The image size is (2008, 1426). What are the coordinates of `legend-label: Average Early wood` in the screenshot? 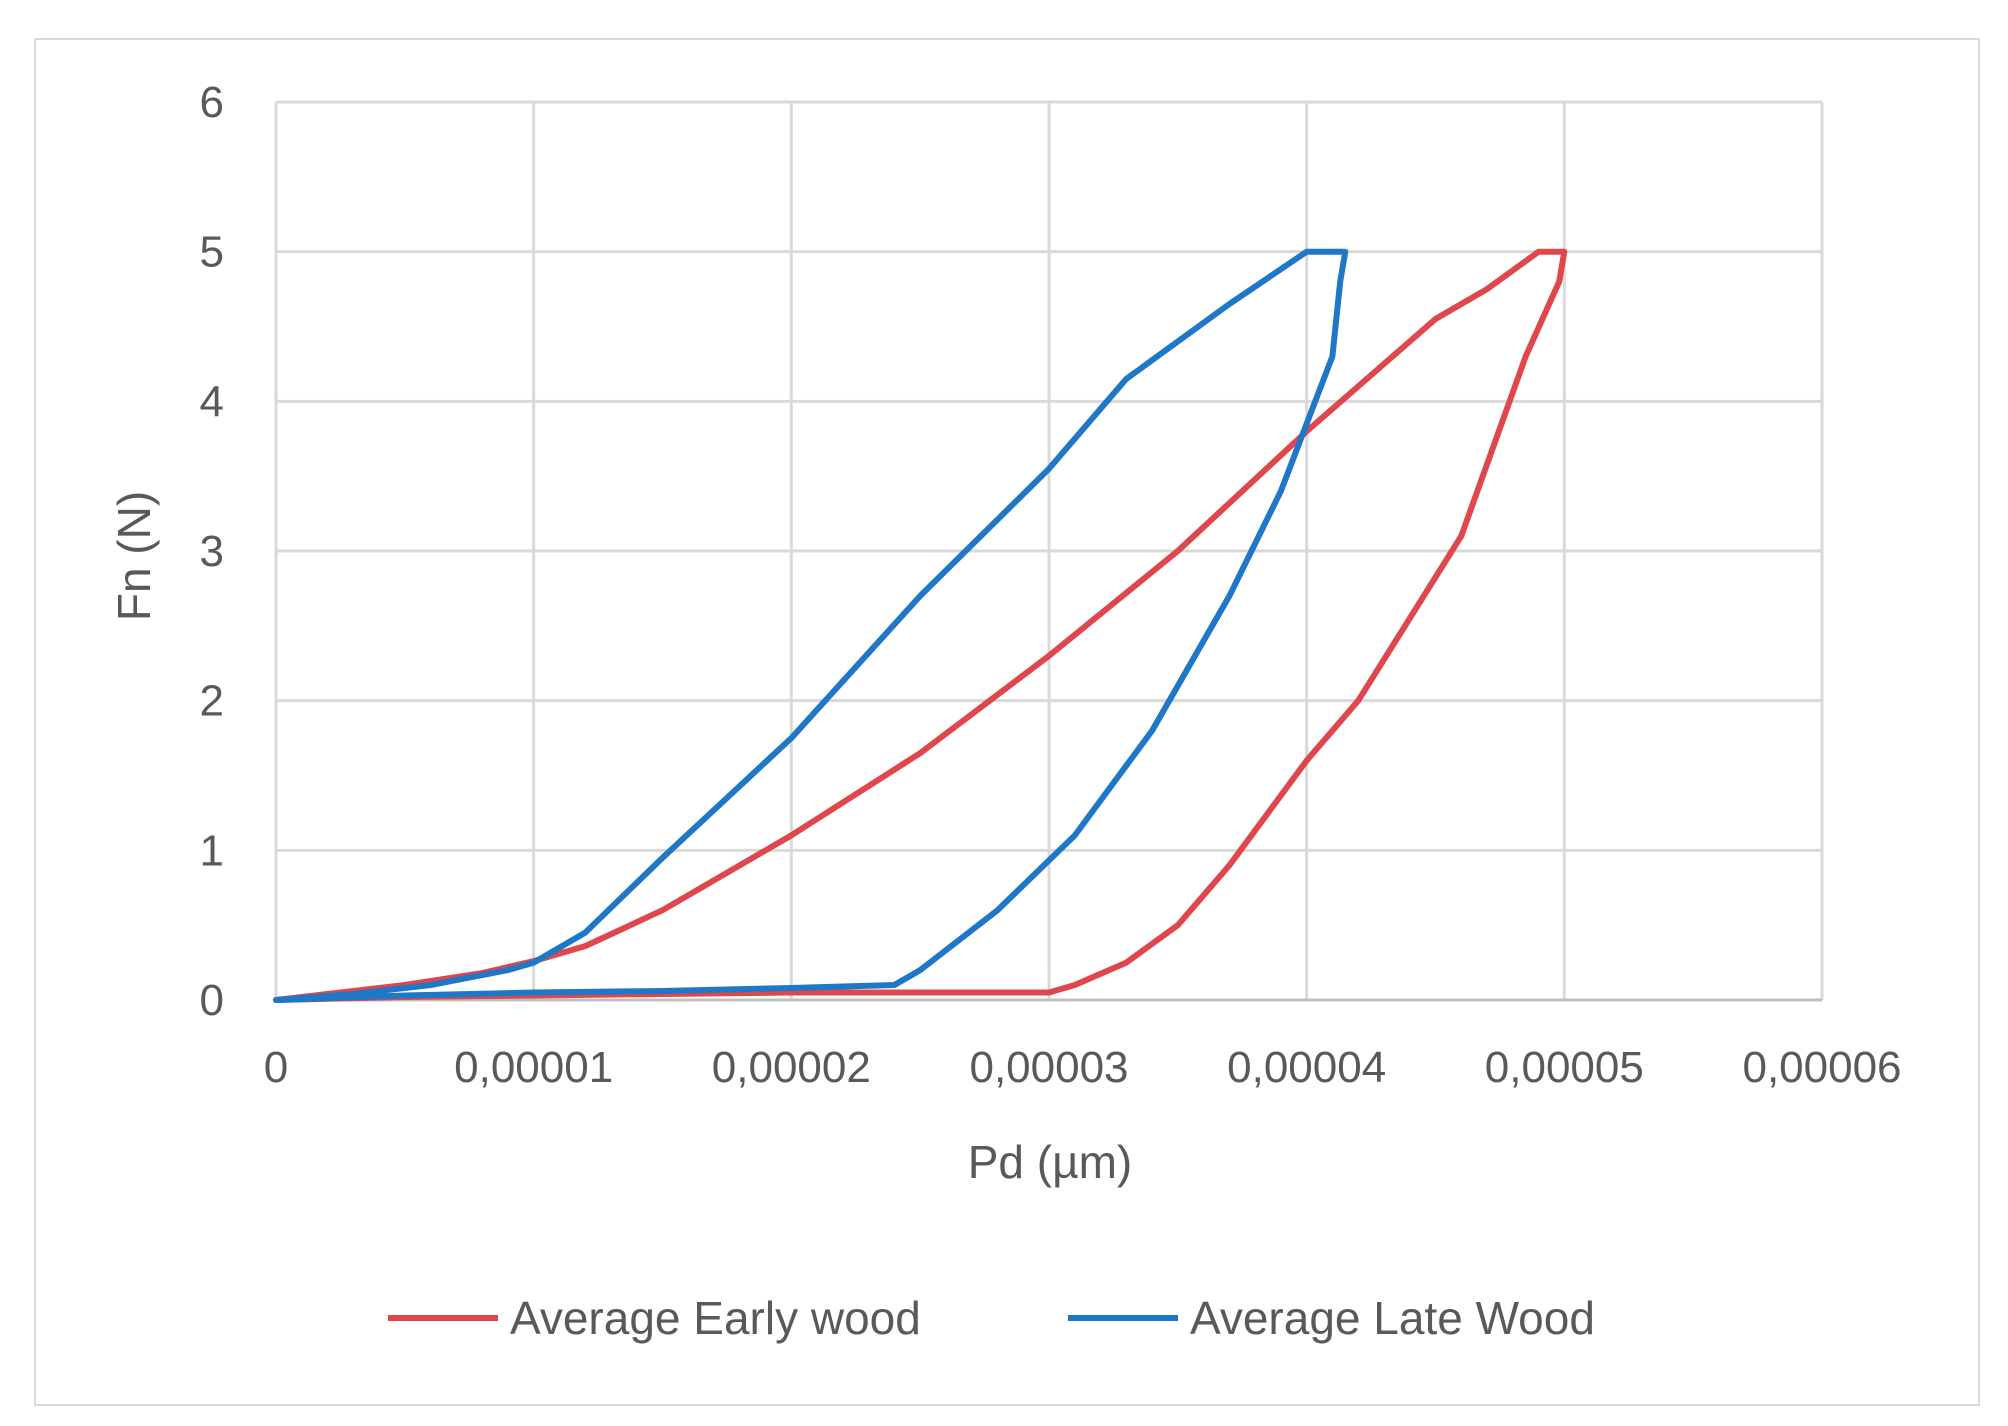 It's located at (715, 1318).